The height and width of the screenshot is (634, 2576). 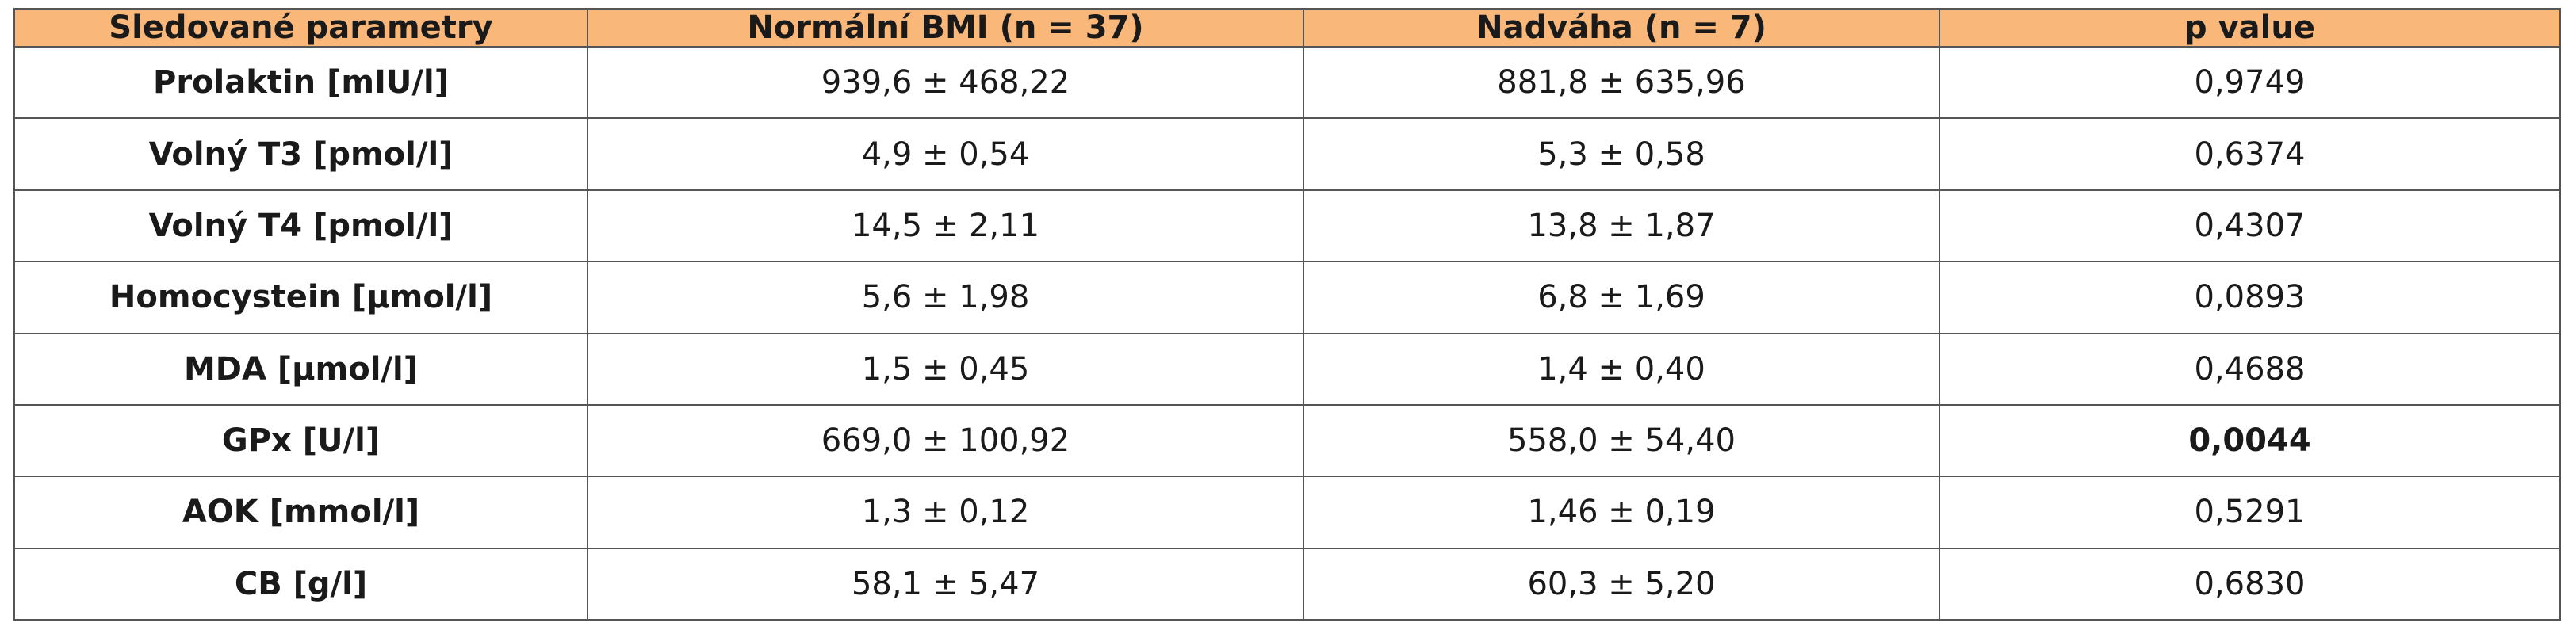 What do you see at coordinates (945, 440) in the screenshot?
I see `table-cell: 669,0 ± 100,92` at bounding box center [945, 440].